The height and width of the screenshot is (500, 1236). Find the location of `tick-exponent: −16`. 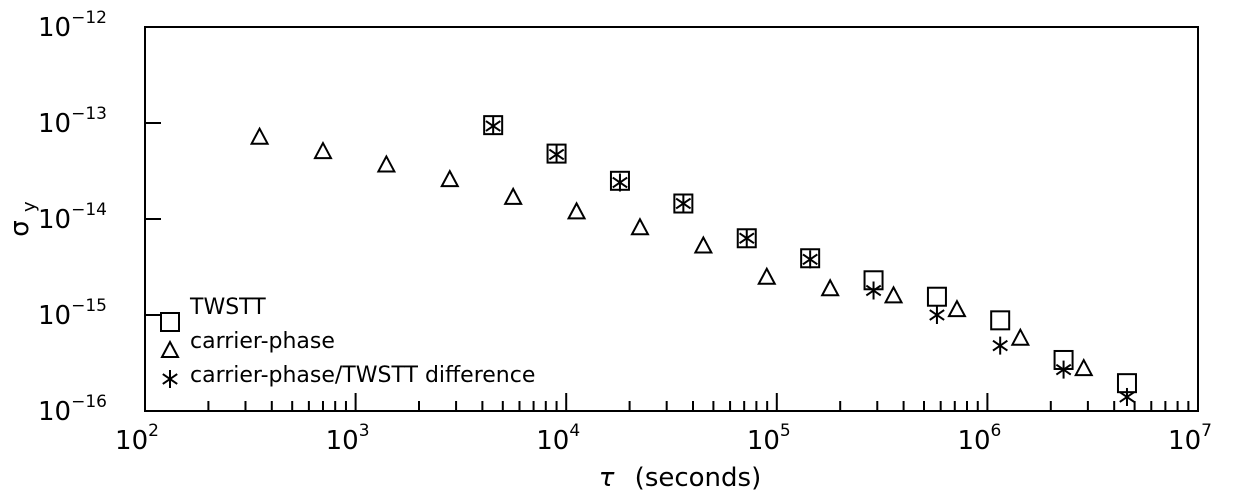

tick-exponent: −16 is located at coordinates (89, 402).